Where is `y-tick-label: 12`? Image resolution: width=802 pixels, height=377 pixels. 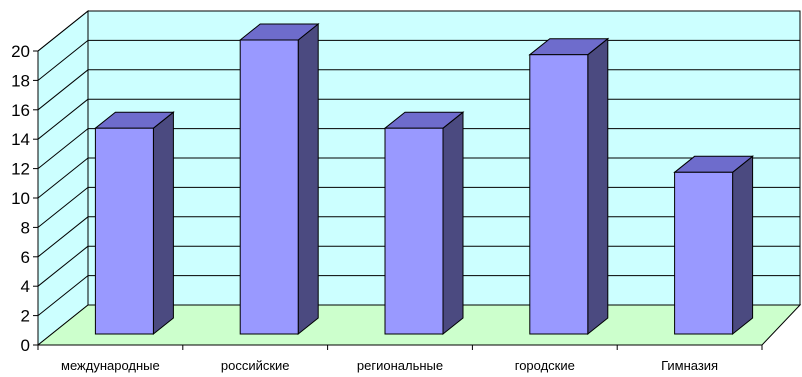 y-tick-label: 12 is located at coordinates (20, 169).